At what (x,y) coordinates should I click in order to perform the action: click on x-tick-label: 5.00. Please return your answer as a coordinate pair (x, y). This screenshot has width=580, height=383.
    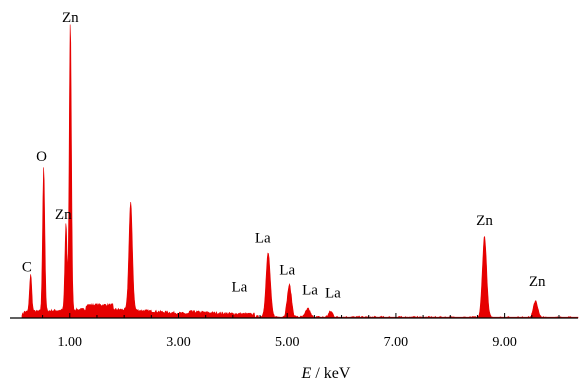
    Looking at the image, I should click on (287, 342).